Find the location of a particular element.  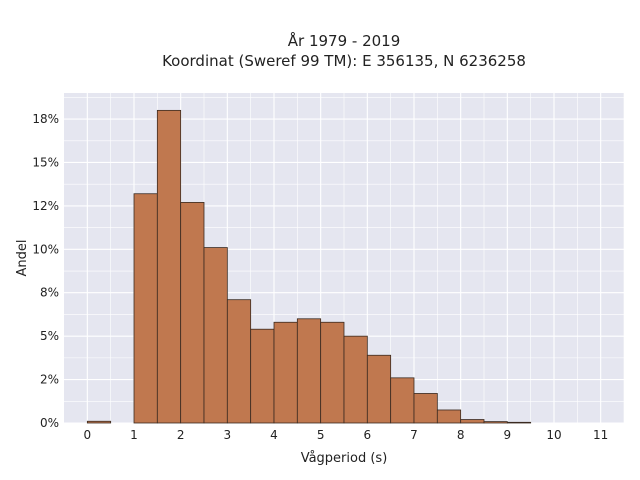

y-tick-label: 10% is located at coordinates (45, 249).